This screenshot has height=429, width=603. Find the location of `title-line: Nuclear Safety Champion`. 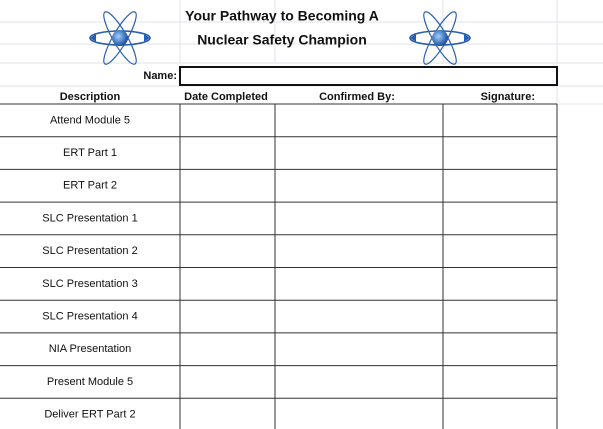

title-line: Nuclear Safety Champion is located at coordinates (282, 40).